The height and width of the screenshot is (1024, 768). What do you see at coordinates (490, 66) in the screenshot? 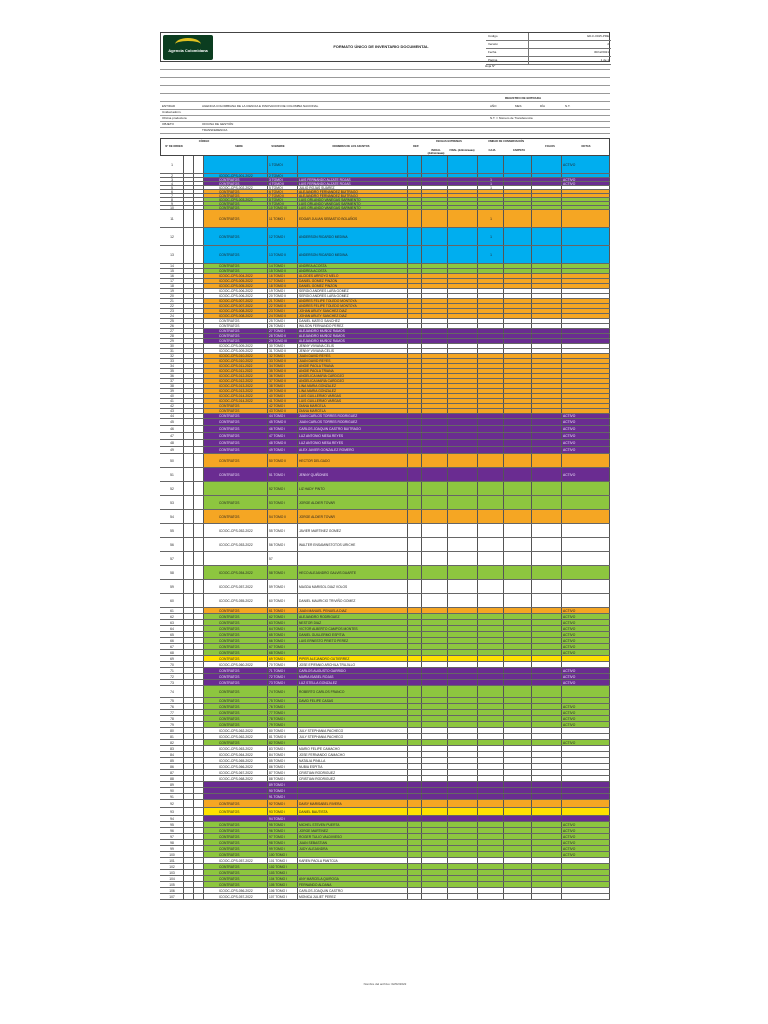
I see `hoja-label: Hoja N°` at bounding box center [490, 66].